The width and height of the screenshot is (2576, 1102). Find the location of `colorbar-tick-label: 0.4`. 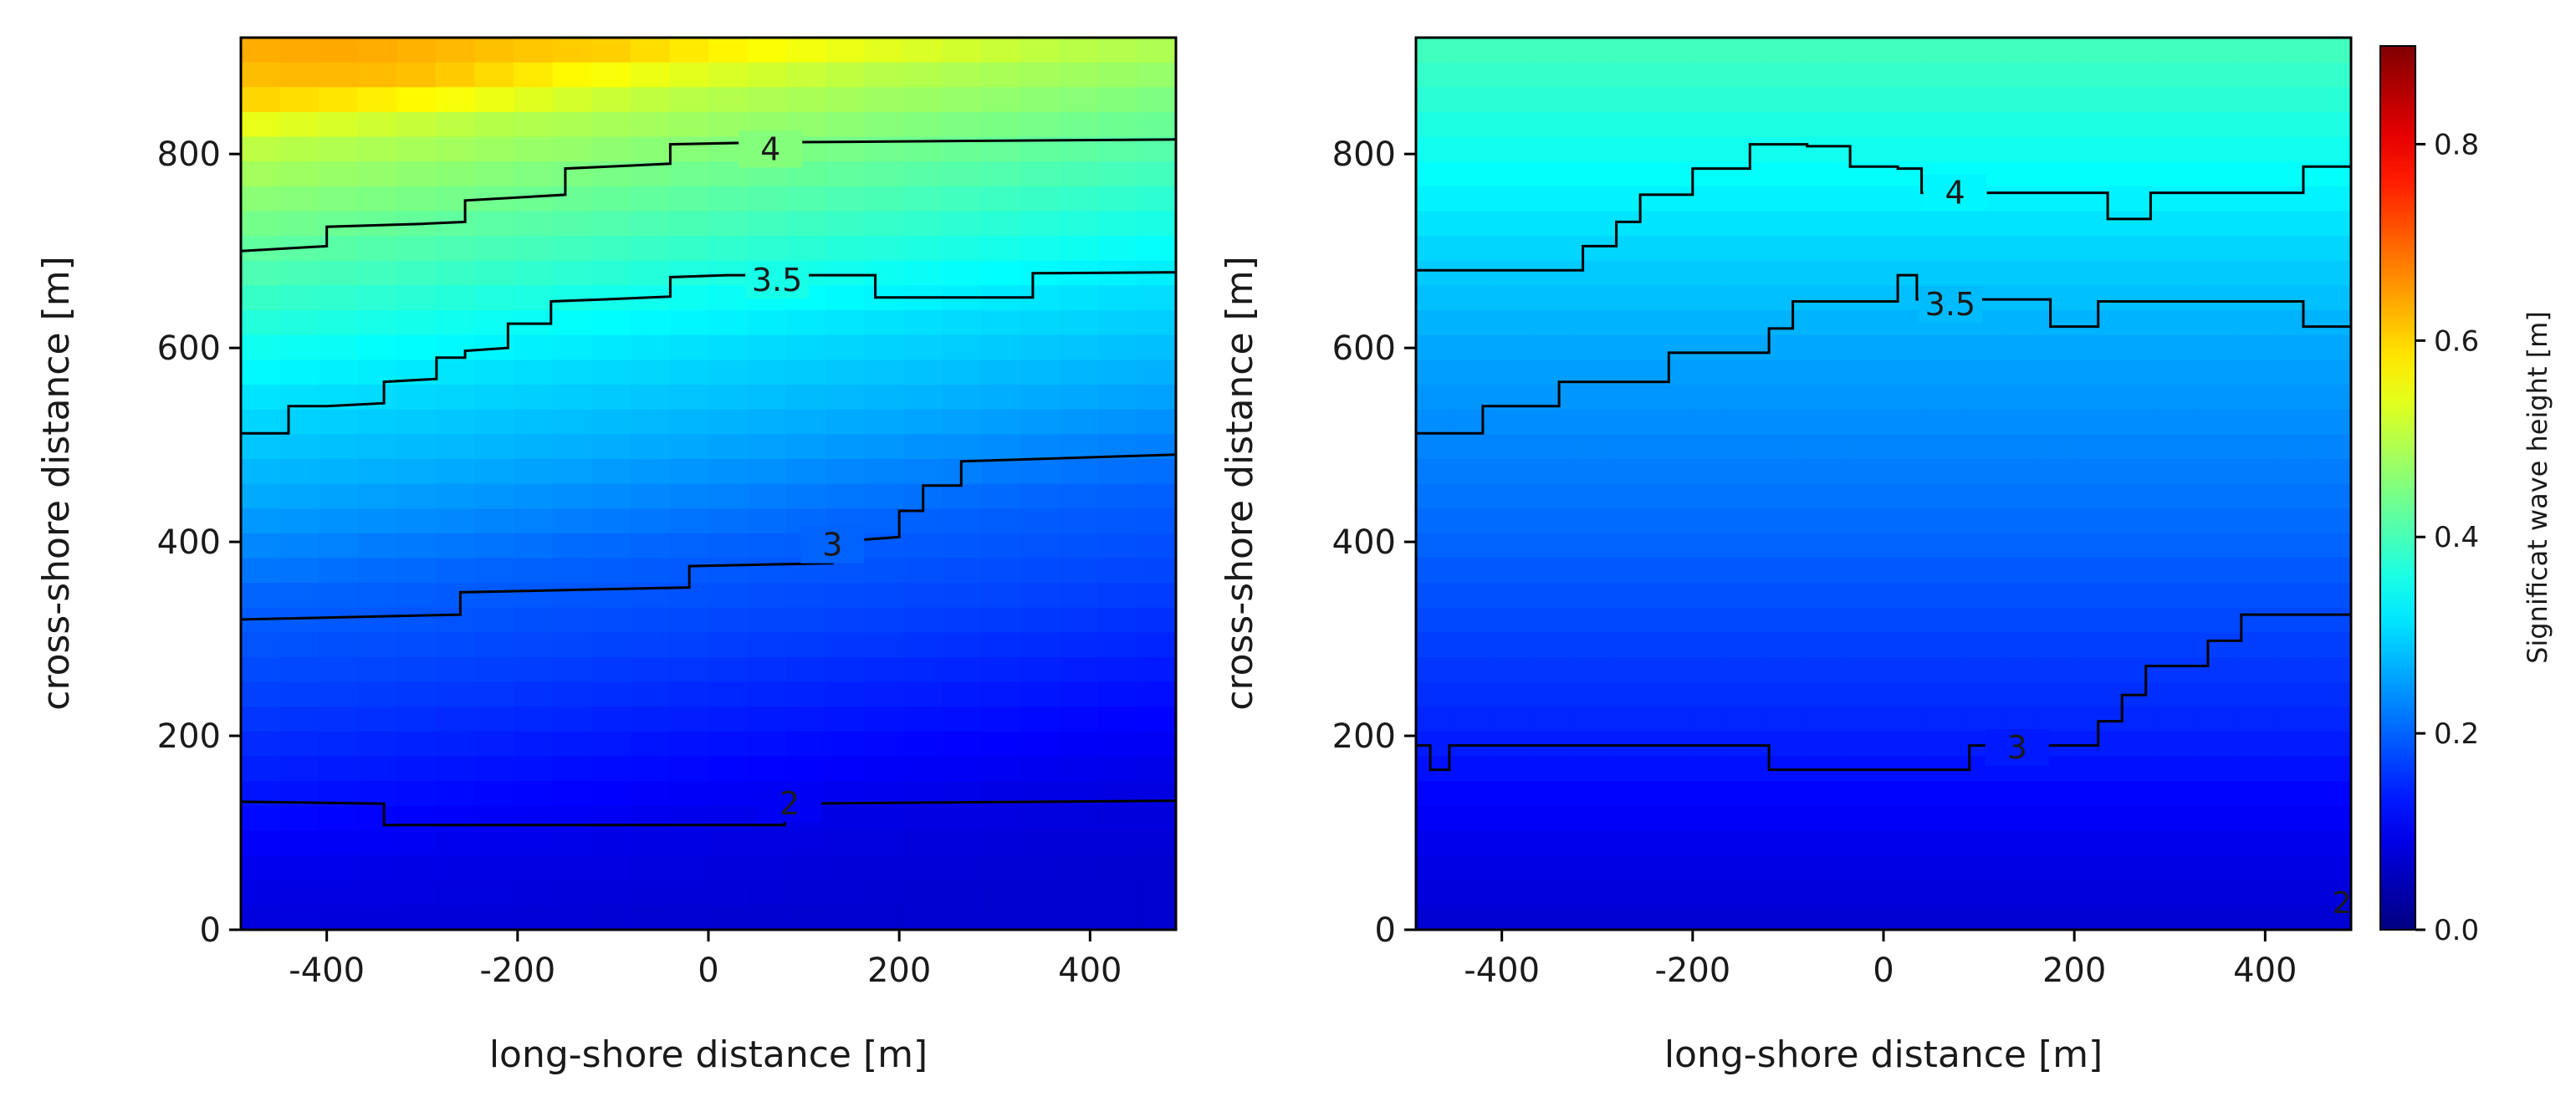

colorbar-tick-label: 0.4 is located at coordinates (2456, 537).